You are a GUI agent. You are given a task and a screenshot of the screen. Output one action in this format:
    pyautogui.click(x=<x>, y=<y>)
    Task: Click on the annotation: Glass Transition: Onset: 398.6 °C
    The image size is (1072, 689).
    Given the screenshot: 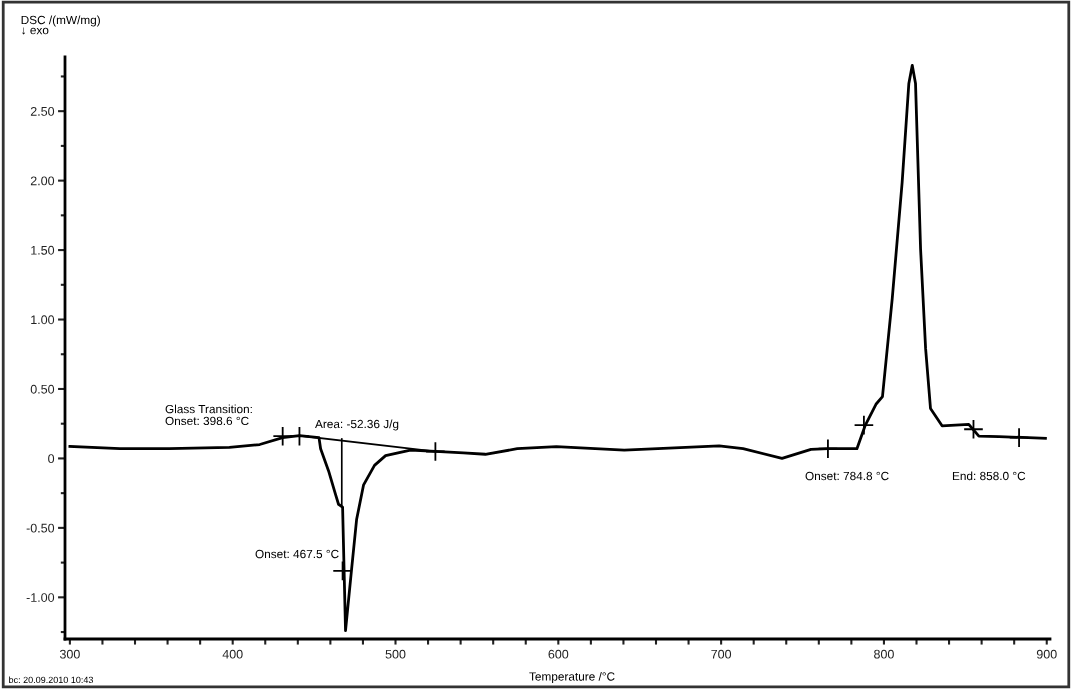 What is the action you would take?
    pyautogui.click(x=208, y=415)
    